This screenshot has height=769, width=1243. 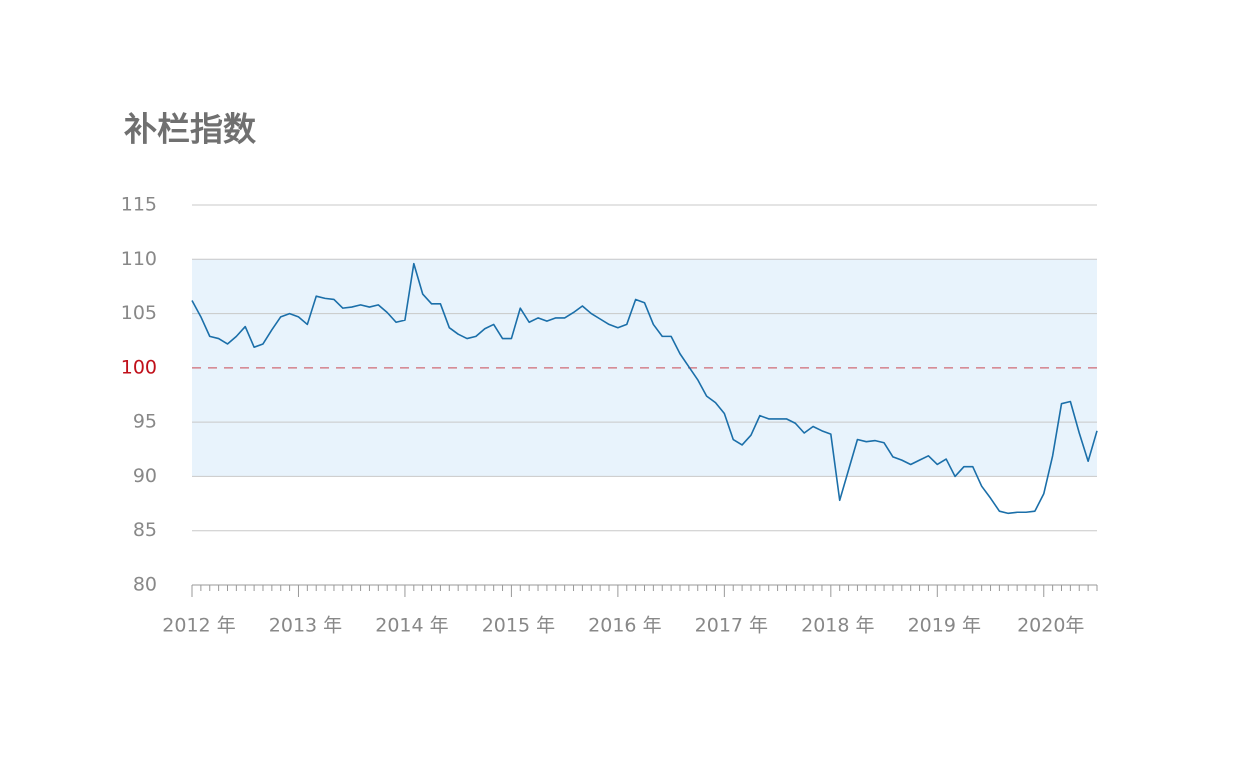 I want to click on x-tick-label: 2015 年, so click(x=518, y=626).